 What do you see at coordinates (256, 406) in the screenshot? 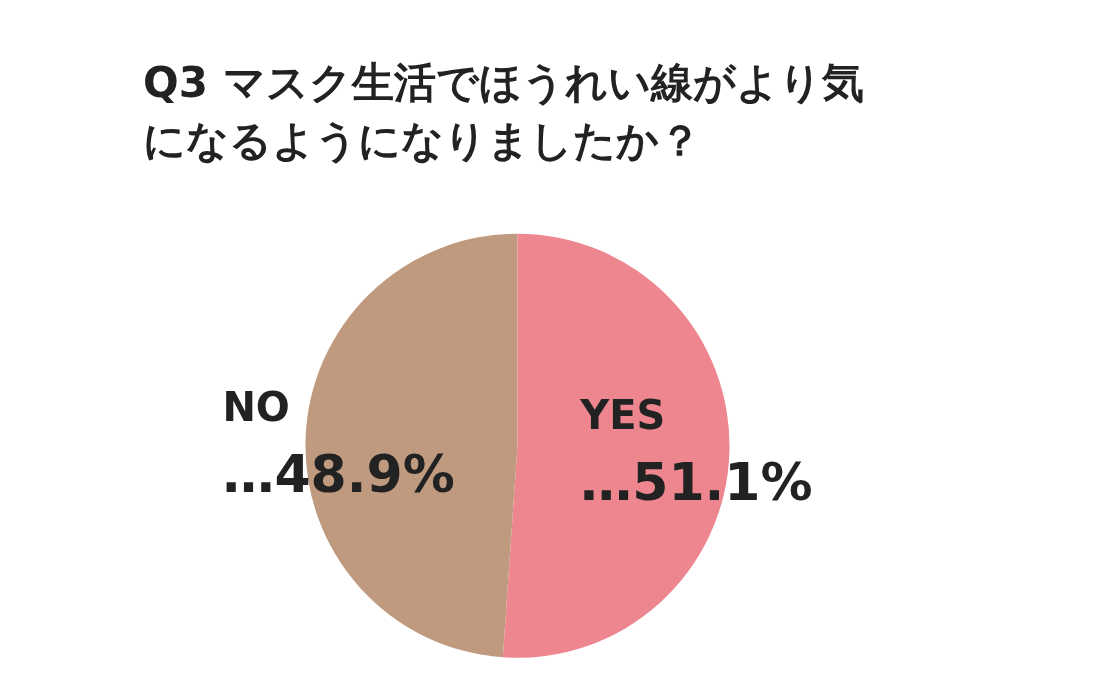
I see `slice-label: NO` at bounding box center [256, 406].